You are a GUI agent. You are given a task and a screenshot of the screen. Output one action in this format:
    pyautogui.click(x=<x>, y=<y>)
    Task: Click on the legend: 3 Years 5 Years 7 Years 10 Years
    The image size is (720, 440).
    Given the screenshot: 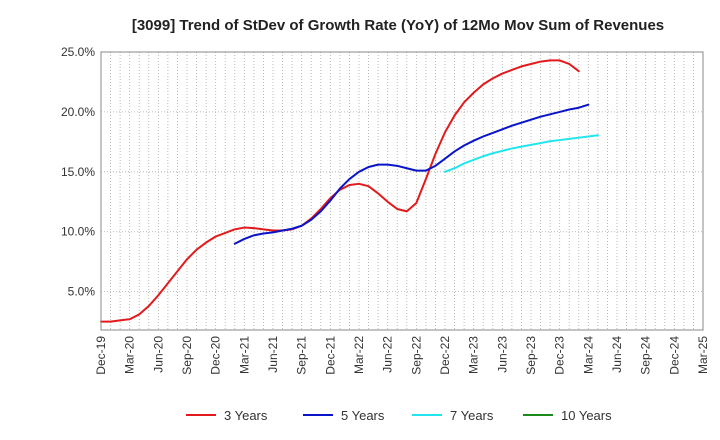 What is the action you would take?
    pyautogui.click(x=399, y=415)
    